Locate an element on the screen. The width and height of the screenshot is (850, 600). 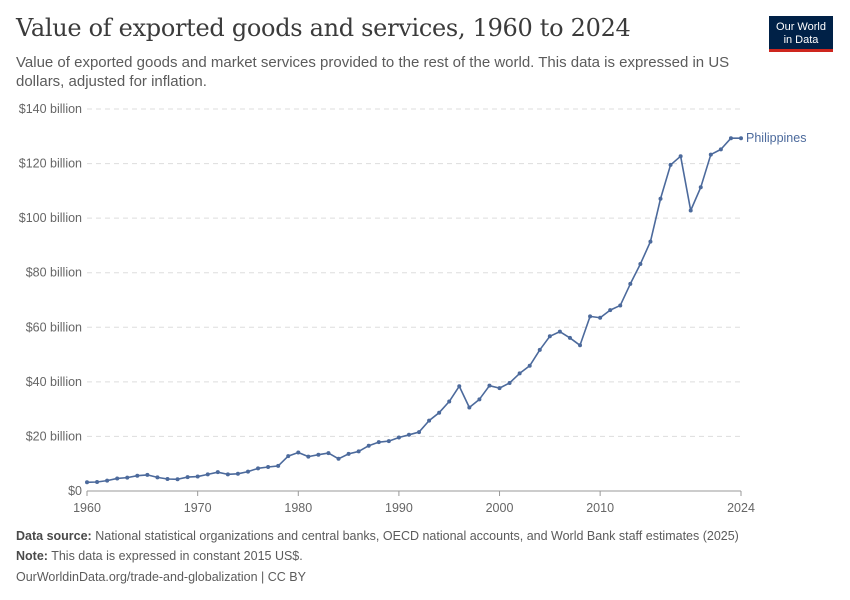
y-tick-label: $80 billion is located at coordinates (54, 273).